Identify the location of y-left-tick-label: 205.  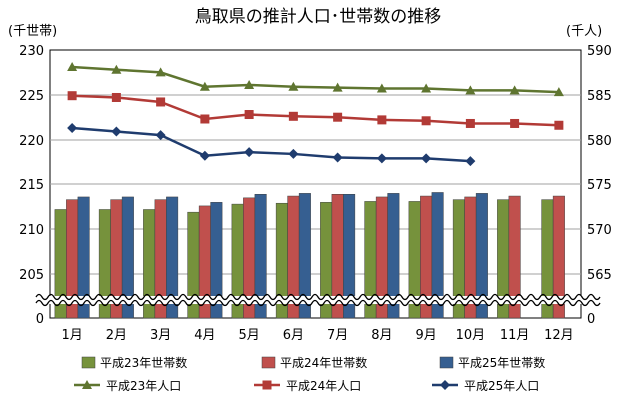
(31, 275).